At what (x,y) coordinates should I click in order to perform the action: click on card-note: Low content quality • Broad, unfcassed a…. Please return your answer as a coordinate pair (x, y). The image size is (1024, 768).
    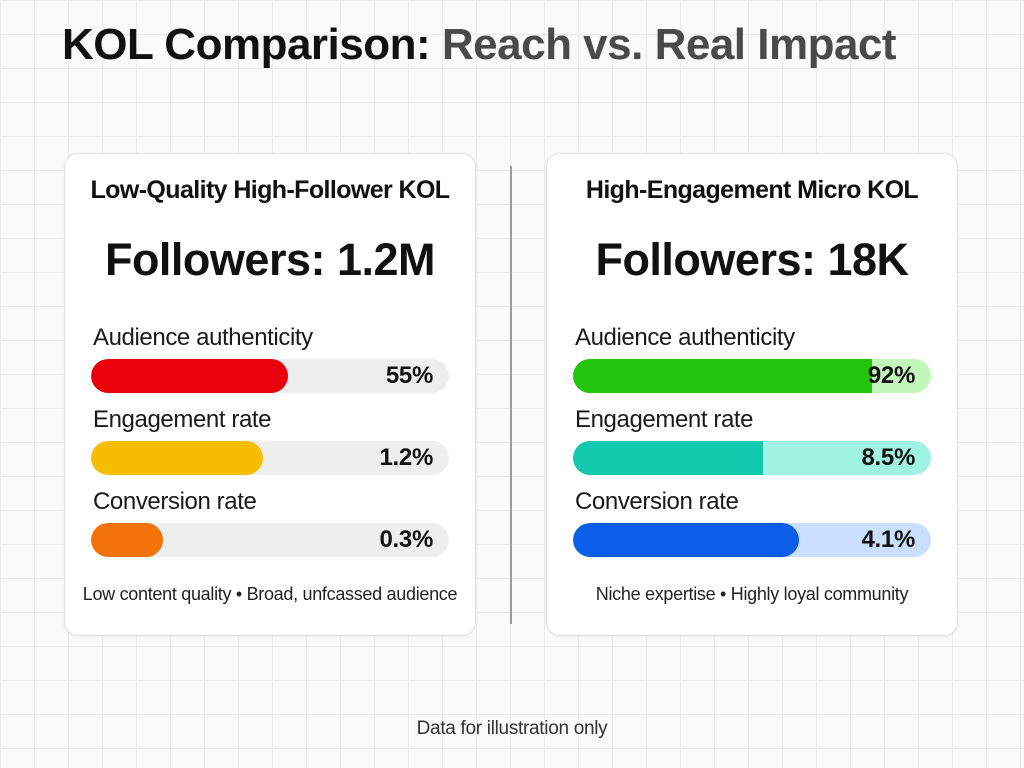
    Looking at the image, I should click on (270, 594).